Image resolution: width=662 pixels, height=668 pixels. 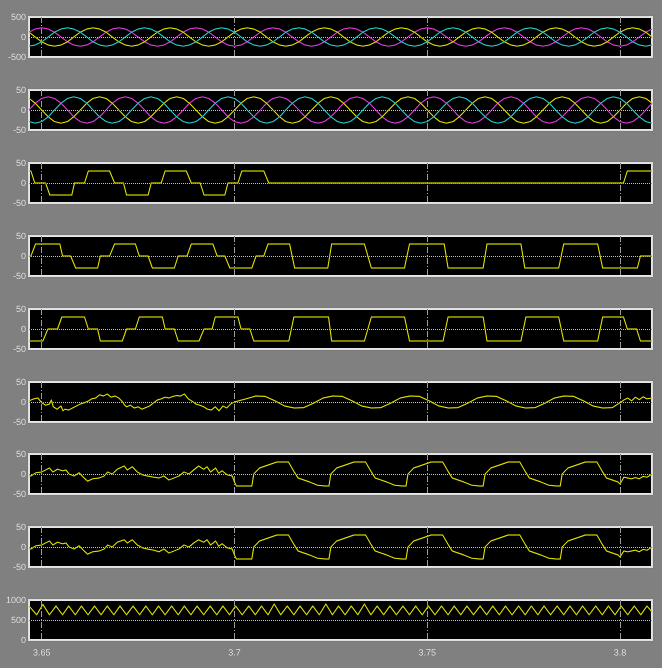 What do you see at coordinates (234, 653) in the screenshot?
I see `x-tick-label: 3.7` at bounding box center [234, 653].